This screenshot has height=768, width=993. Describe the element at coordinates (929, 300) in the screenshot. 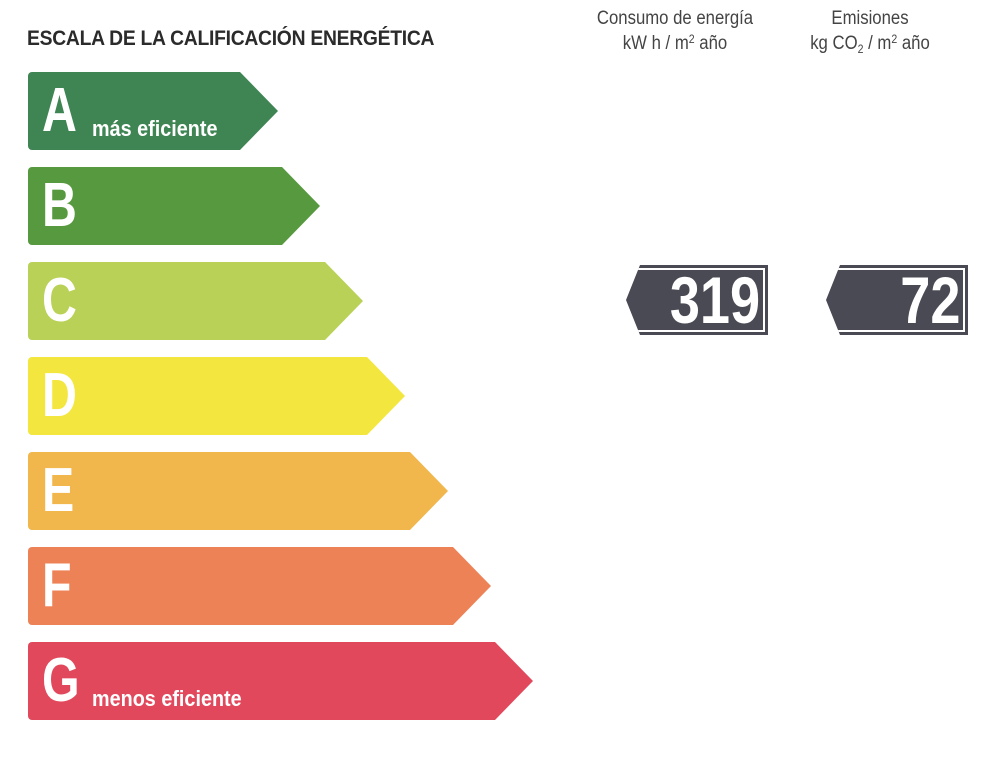

I see `emissions-value: 72` at that location.